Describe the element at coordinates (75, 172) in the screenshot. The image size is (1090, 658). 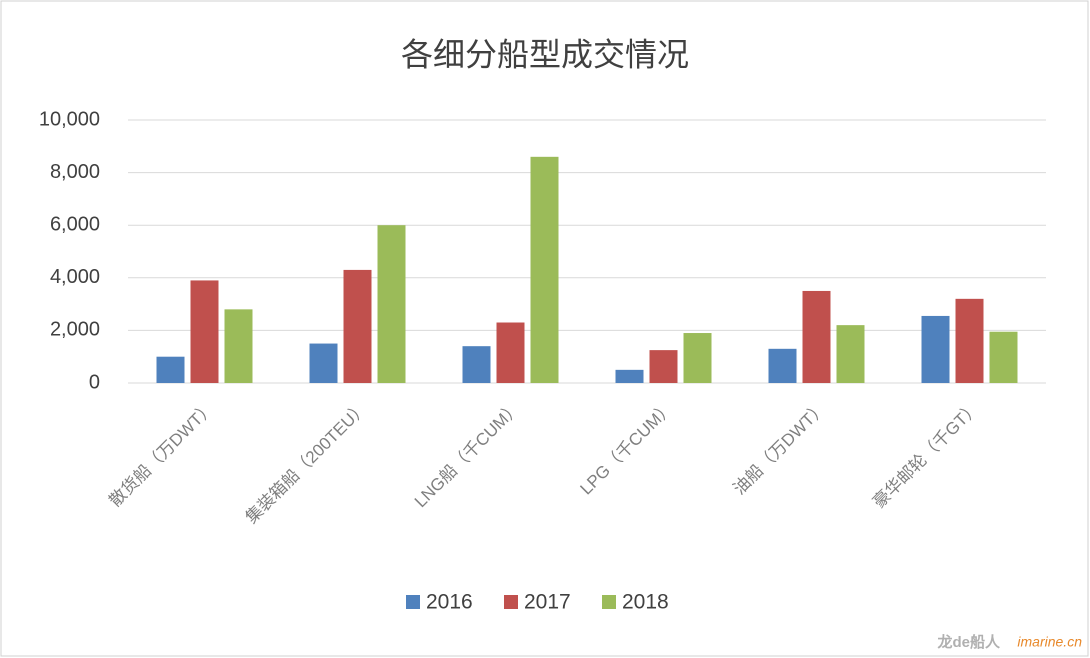
I see `y-tick-label: 8,000` at that location.